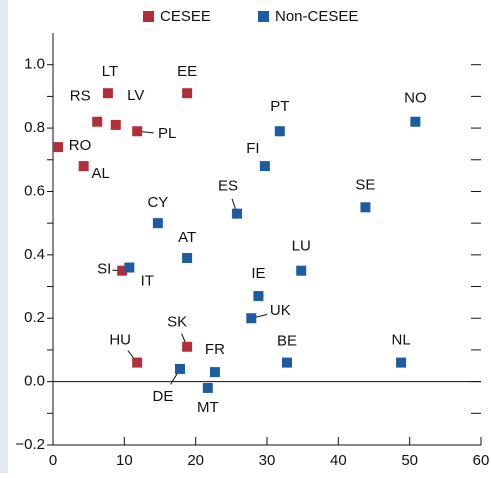 The width and height of the screenshot is (491, 478). What do you see at coordinates (135, 95) in the screenshot?
I see `point-label: LV` at bounding box center [135, 95].